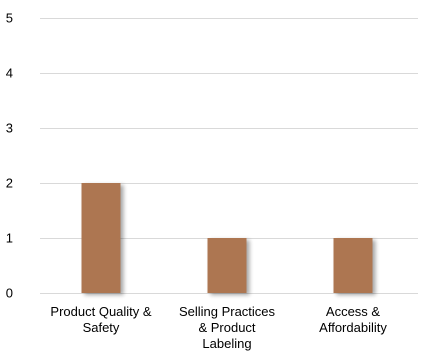  What do you see at coordinates (9, 156) in the screenshot?
I see `y-axis-ticks: 0 1 2 3 4 5` at bounding box center [9, 156].